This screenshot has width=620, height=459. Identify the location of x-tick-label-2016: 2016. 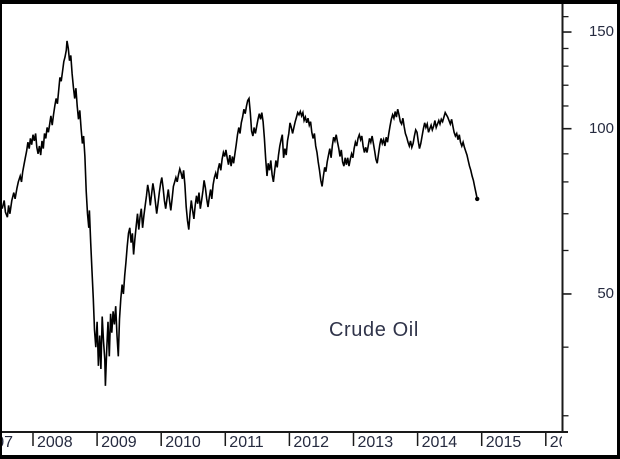
(556, 442).